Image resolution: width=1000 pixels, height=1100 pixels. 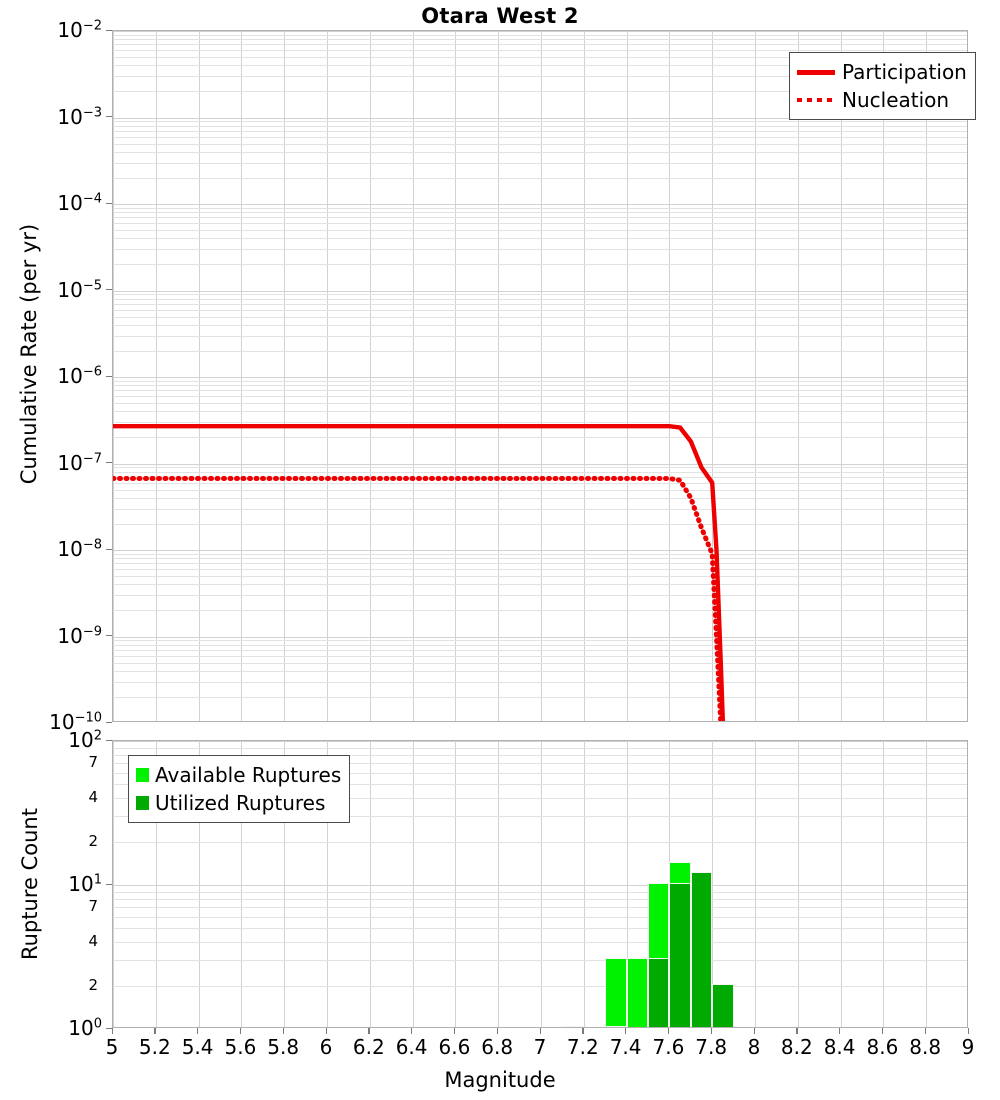 I want to click on y-tick-label-minor: 4, so click(x=93, y=941).